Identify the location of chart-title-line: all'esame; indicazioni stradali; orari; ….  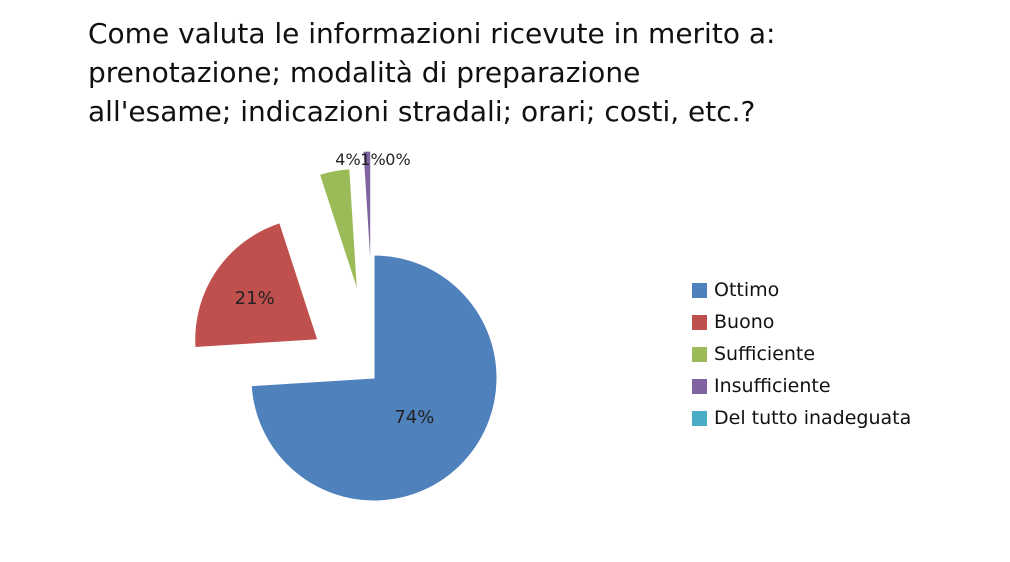
(422, 111).